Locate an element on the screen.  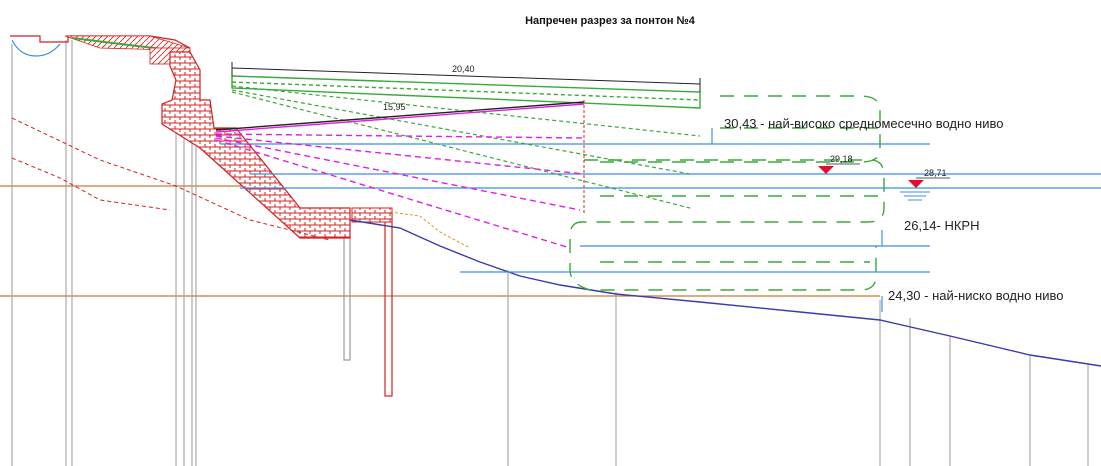
dimension-label-20-40: 20,40 is located at coordinates (463, 69).